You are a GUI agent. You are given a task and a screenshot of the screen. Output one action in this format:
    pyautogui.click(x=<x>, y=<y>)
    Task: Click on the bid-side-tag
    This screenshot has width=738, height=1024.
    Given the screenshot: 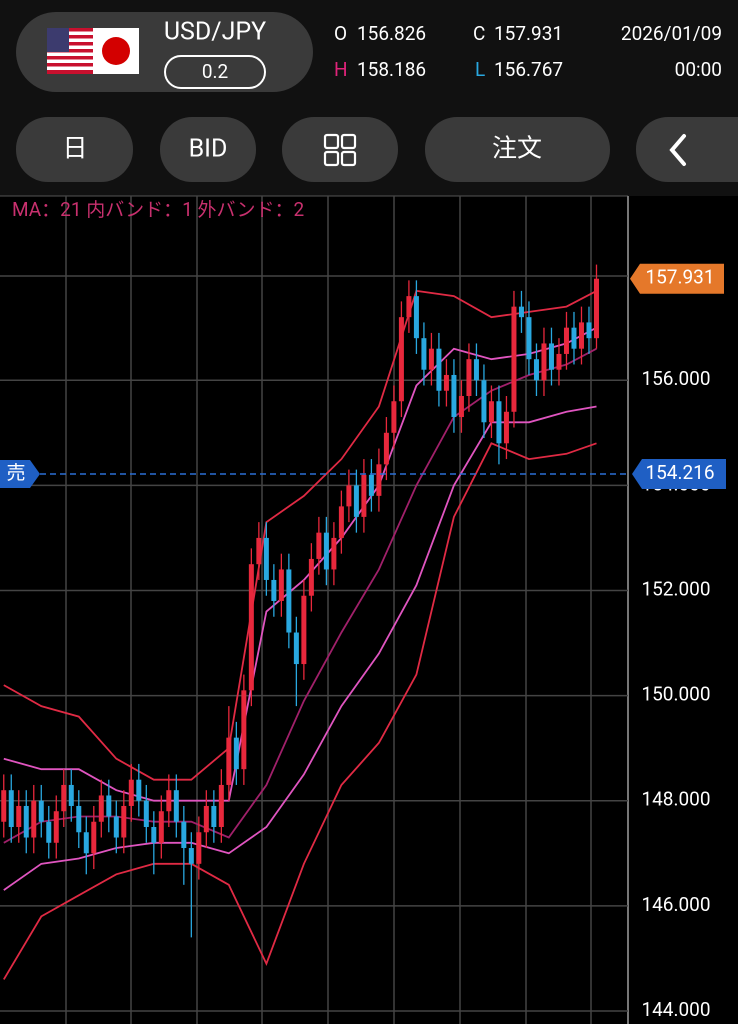 What is the action you would take?
    pyautogui.click(x=20, y=473)
    